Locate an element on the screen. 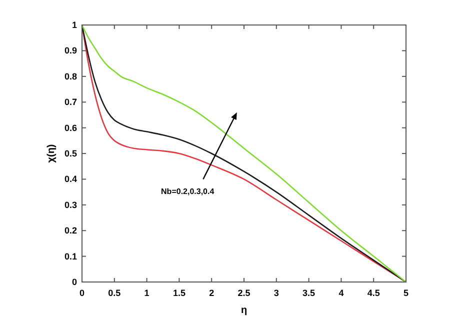 This screenshot has height=326, width=474. x-tick-label: 4.5 is located at coordinates (373, 293).